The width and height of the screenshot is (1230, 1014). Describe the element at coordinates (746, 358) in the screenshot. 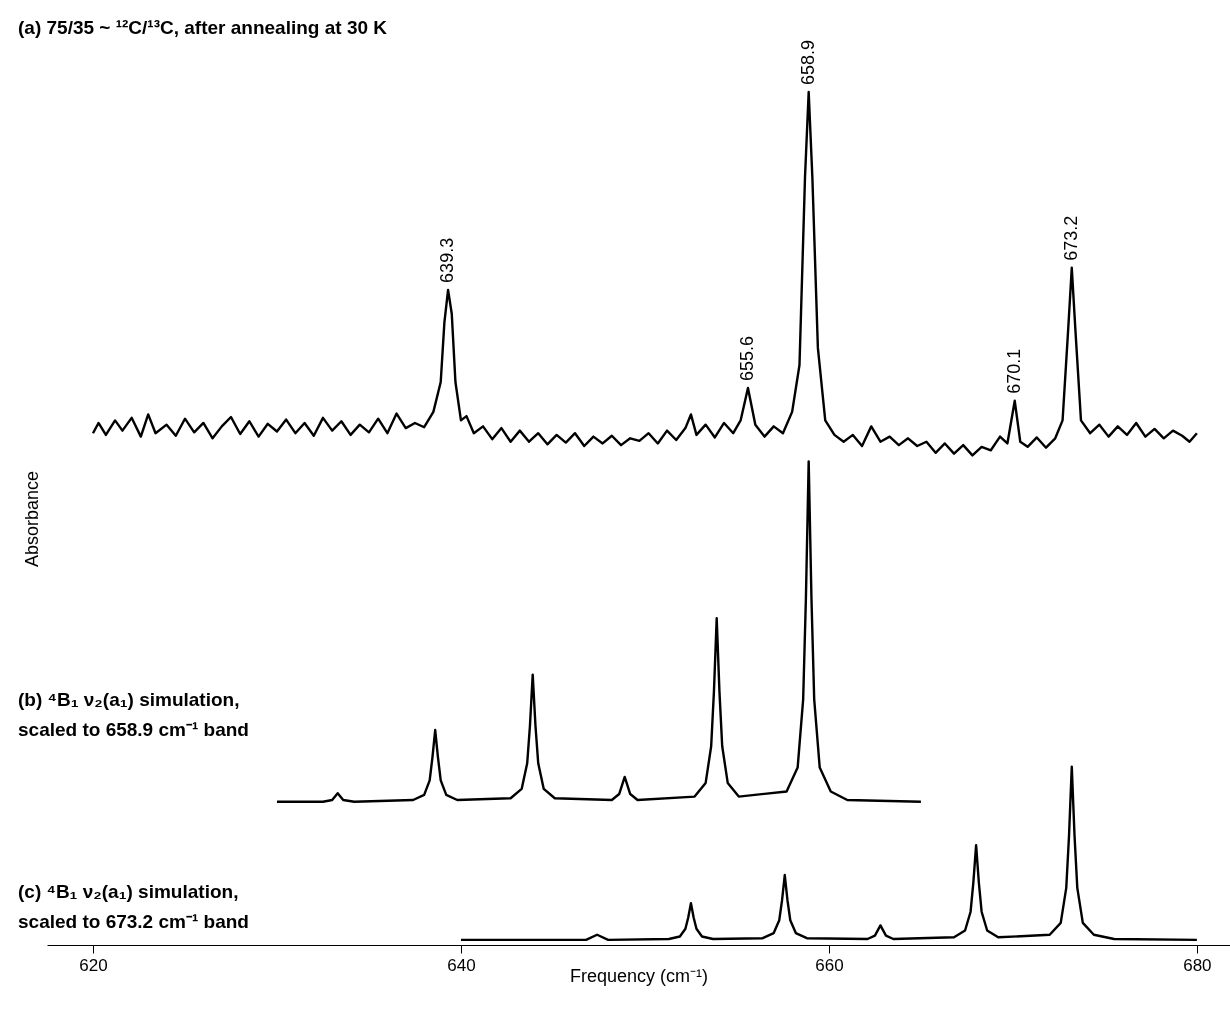

I see `annotation: 655.6` at that location.